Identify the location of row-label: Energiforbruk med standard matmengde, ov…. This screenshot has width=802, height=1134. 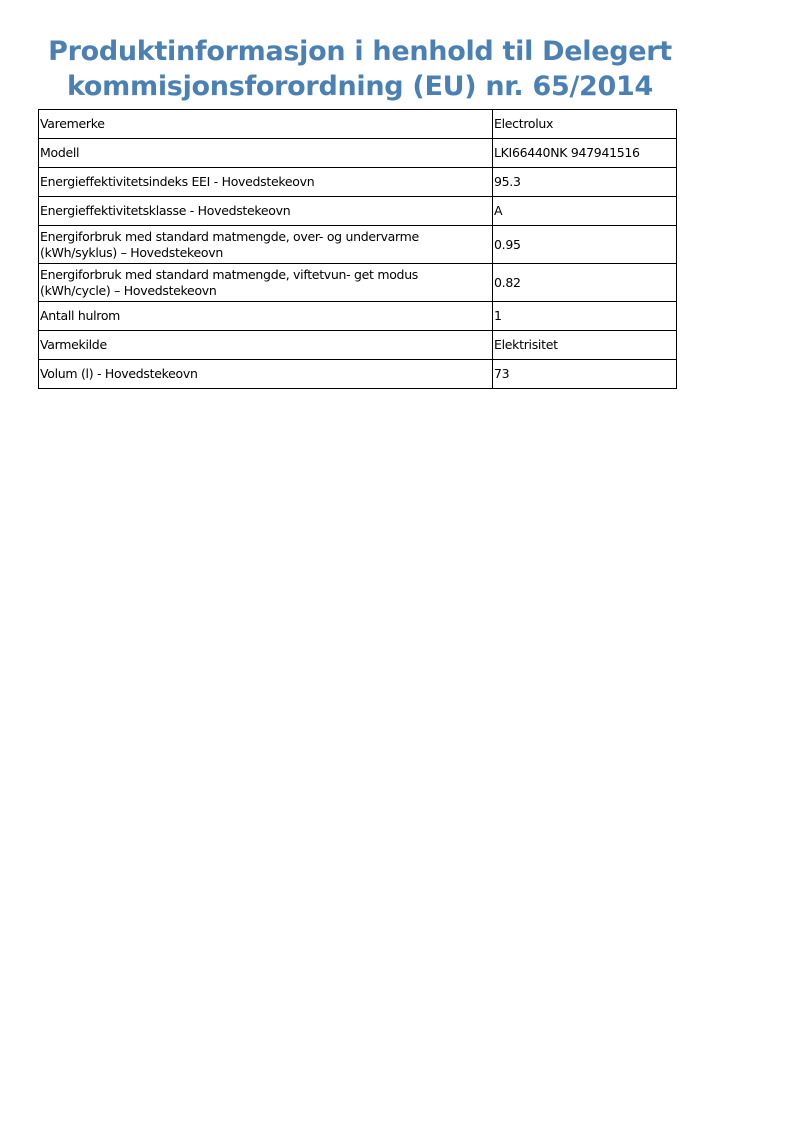
(265, 244).